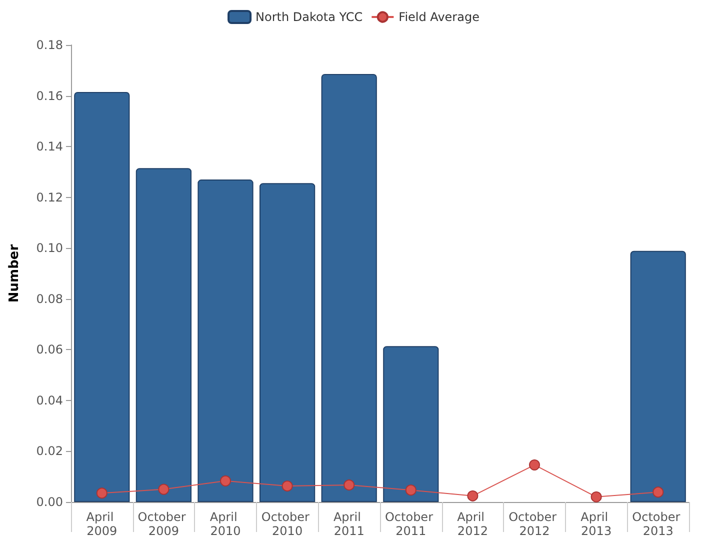  Describe the element at coordinates (410, 524) in the screenshot. I see `x-tick-label: October 2011` at that location.